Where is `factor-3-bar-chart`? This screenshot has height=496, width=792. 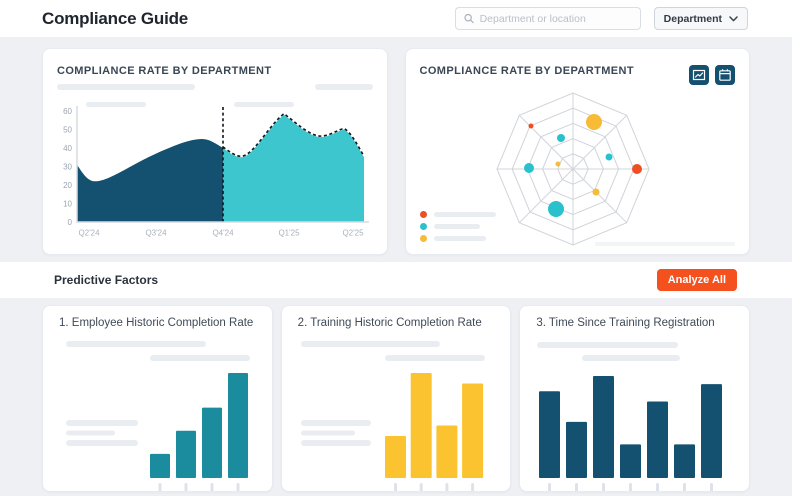
factor-3-bar-chart is located at coordinates (630, 416).